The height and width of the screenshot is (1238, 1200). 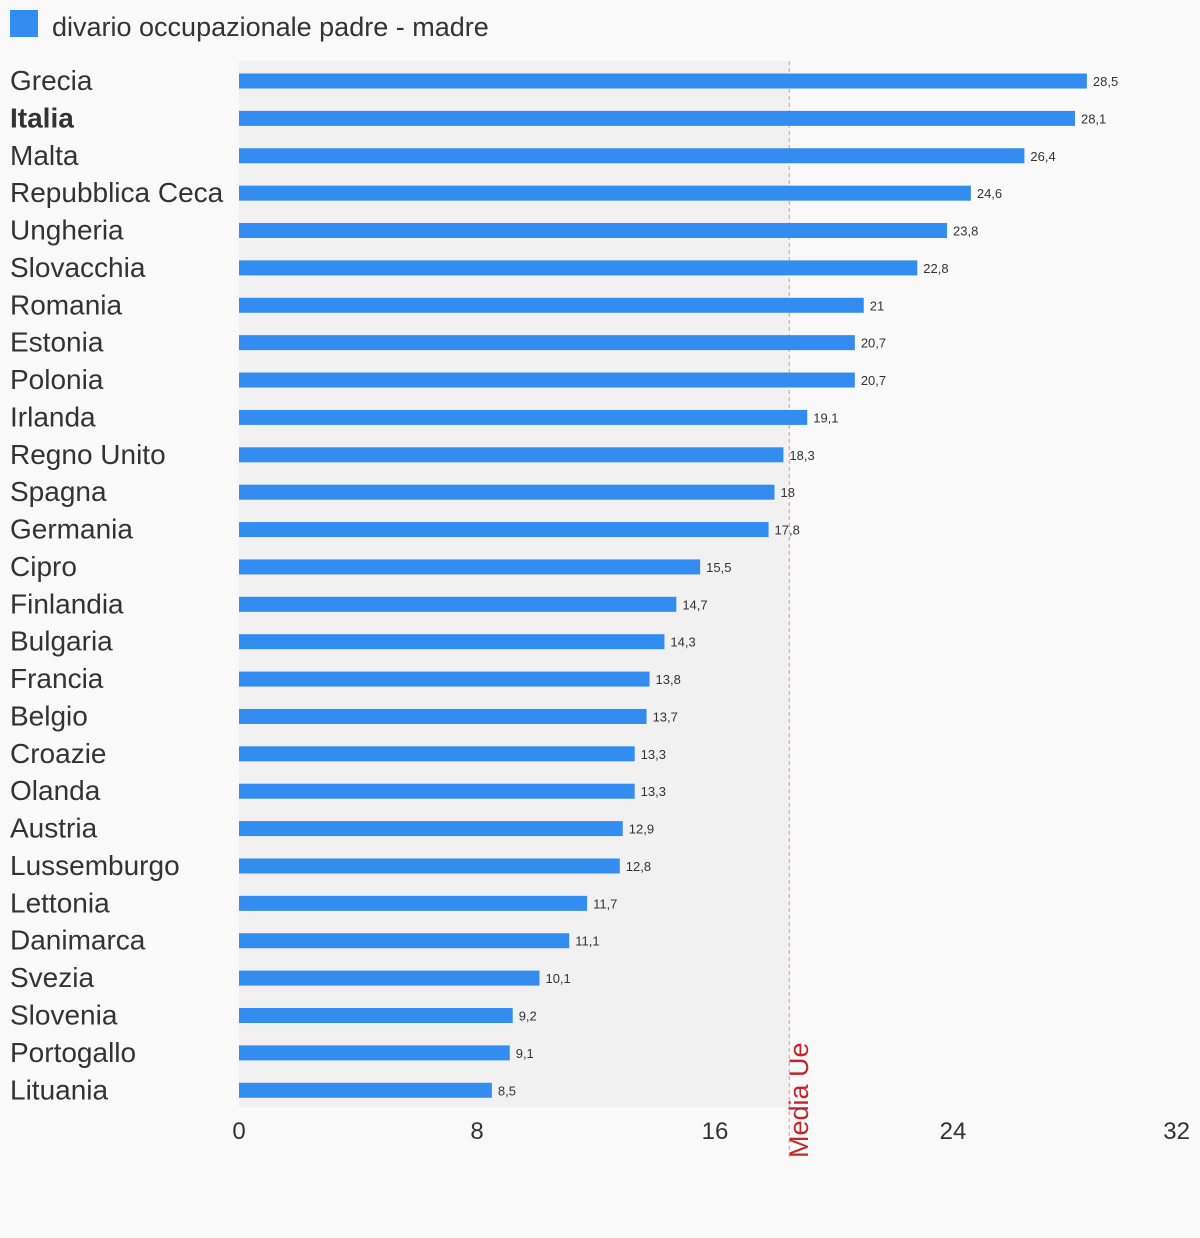 I want to click on legend-swatch, so click(x=24, y=23).